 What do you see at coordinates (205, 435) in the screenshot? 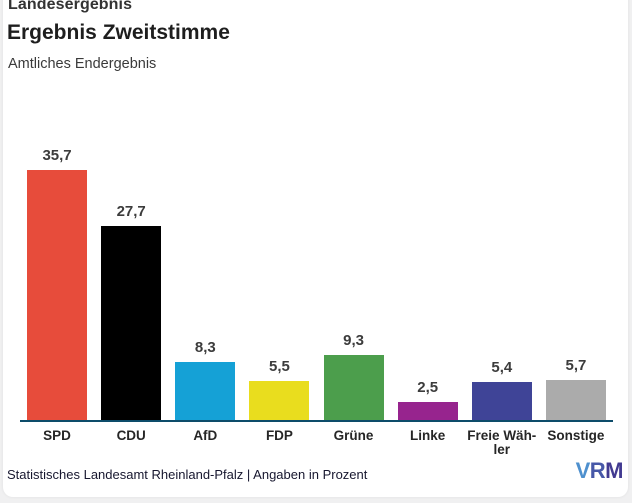
I see `x-axis-label-AfD: AfD` at bounding box center [205, 435].